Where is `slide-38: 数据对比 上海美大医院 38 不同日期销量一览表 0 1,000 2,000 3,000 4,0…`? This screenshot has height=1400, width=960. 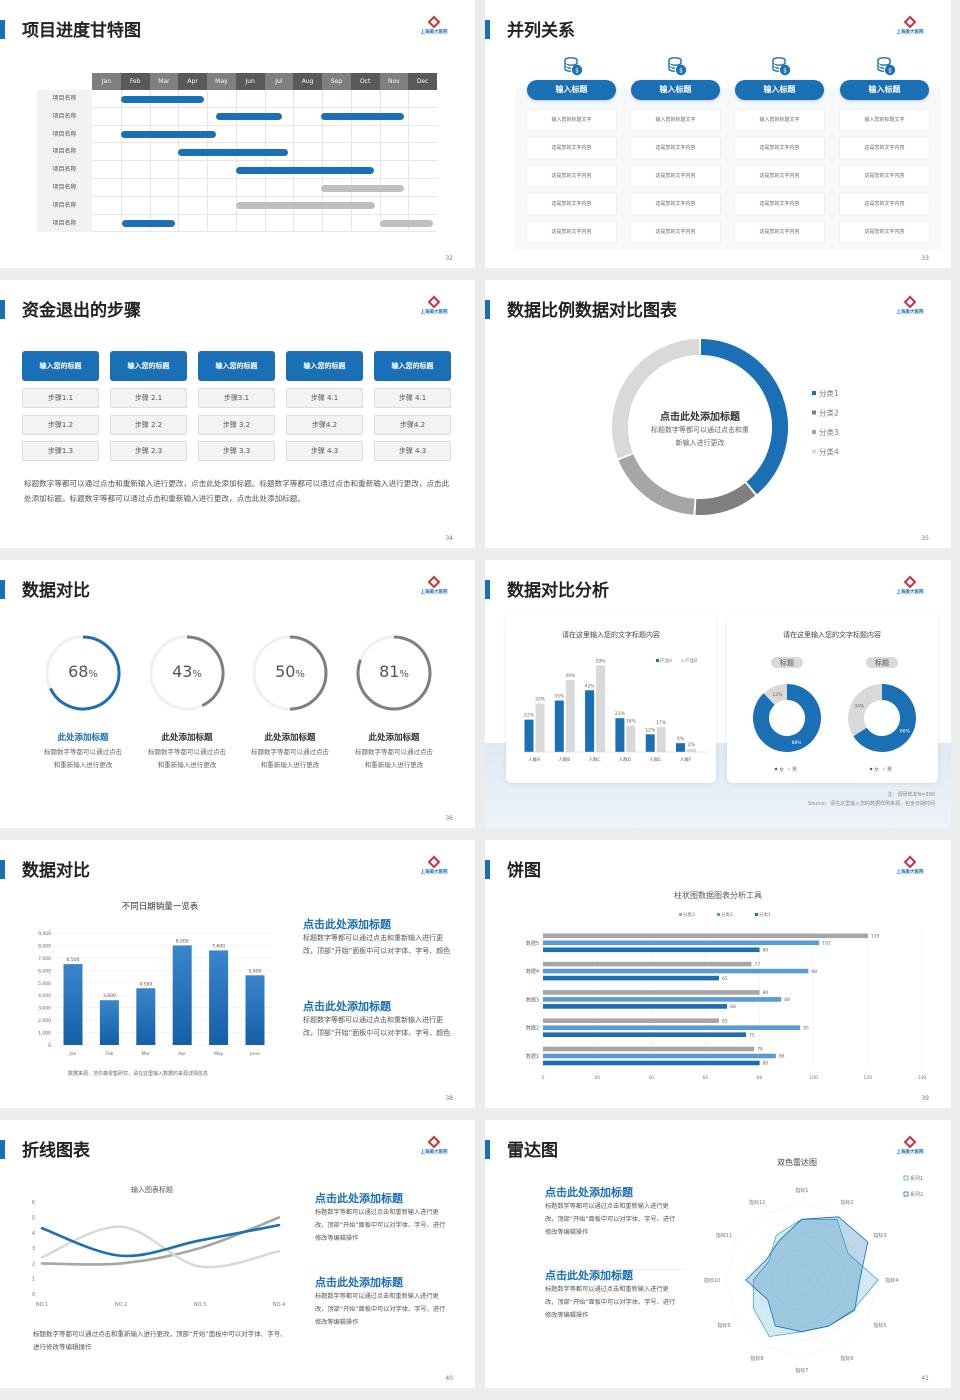
slide-38: 数据对比 上海美大医院 38 不同日期销量一览表 0 1,000 2,000 3,000 4,0… is located at coordinates (237, 974).